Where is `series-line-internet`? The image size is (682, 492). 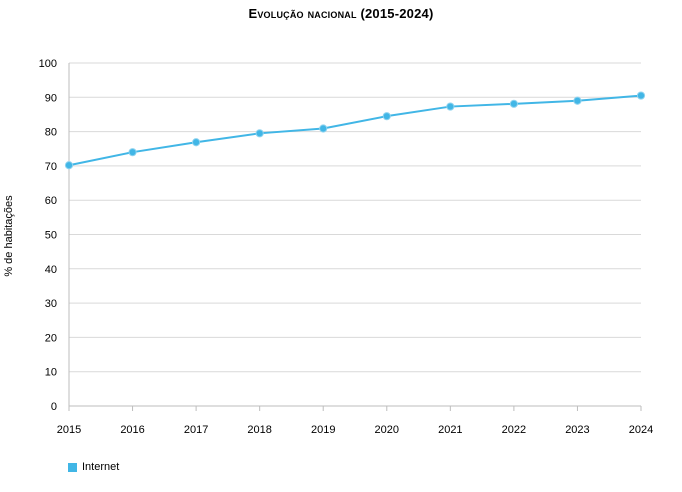
series-line-internet is located at coordinates (355, 130).